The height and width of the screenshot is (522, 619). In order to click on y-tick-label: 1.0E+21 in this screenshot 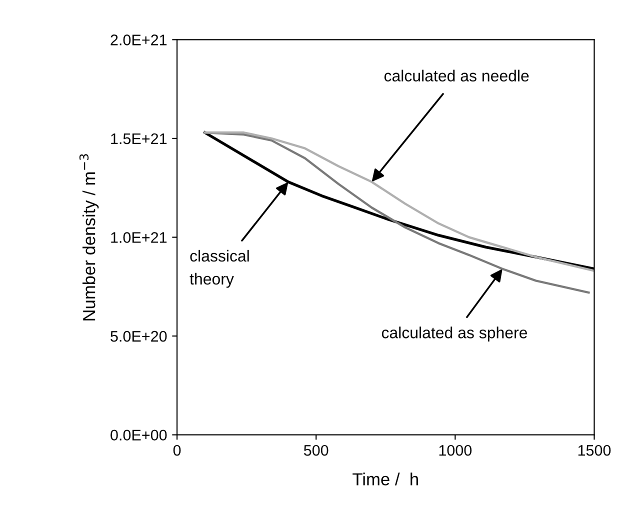, I will do `click(139, 237)`.